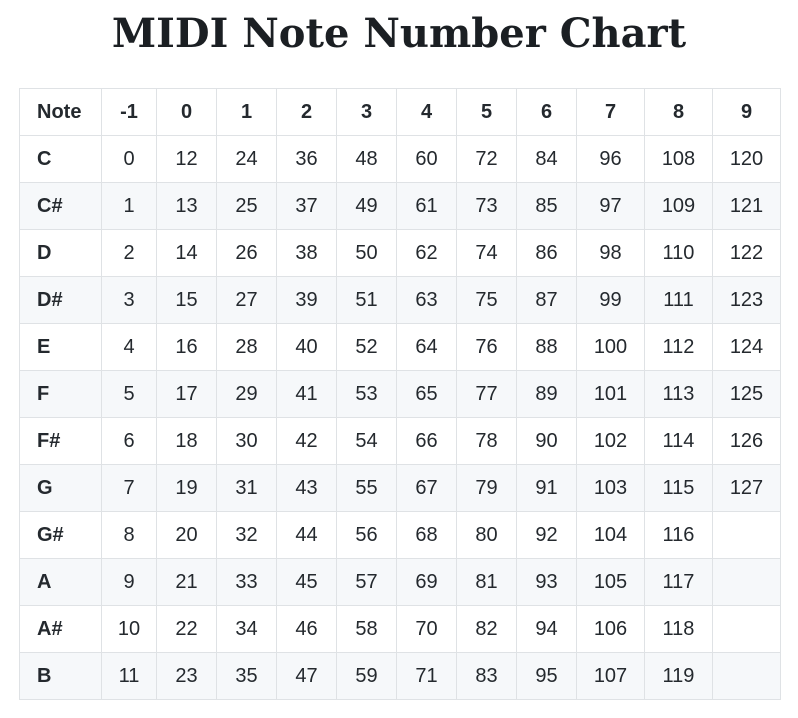 The width and height of the screenshot is (798, 718). I want to click on midi-number-cell: 6, so click(129, 441).